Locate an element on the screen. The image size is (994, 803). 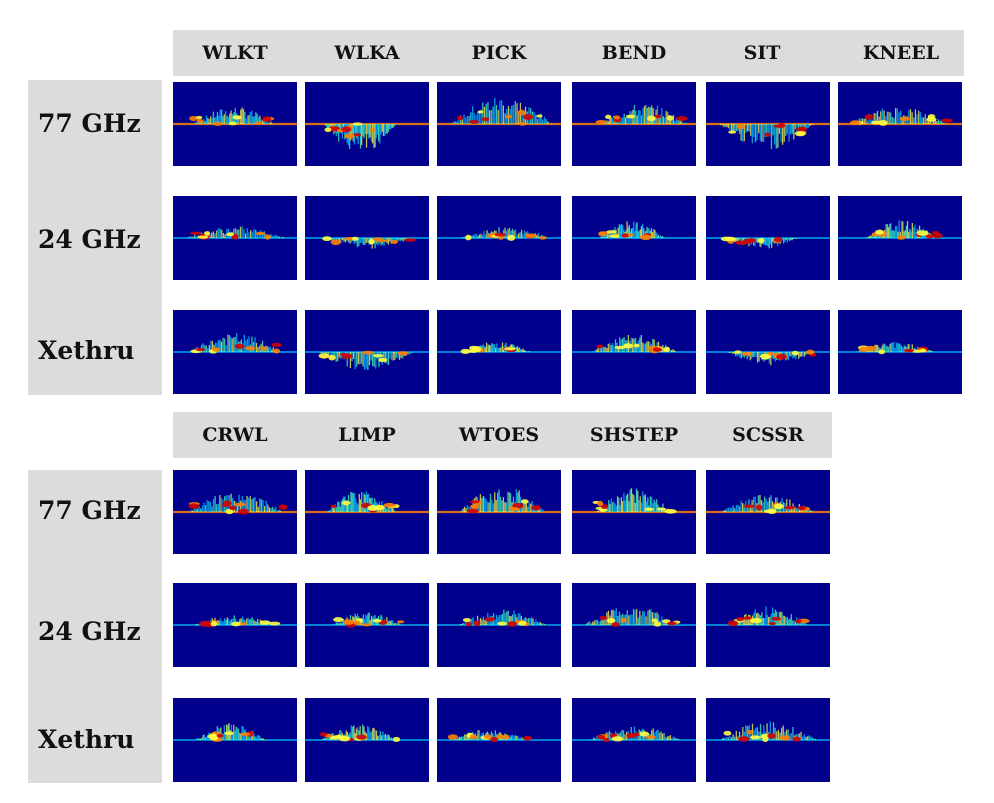
column-label: SHSTEP is located at coordinates (634, 435).